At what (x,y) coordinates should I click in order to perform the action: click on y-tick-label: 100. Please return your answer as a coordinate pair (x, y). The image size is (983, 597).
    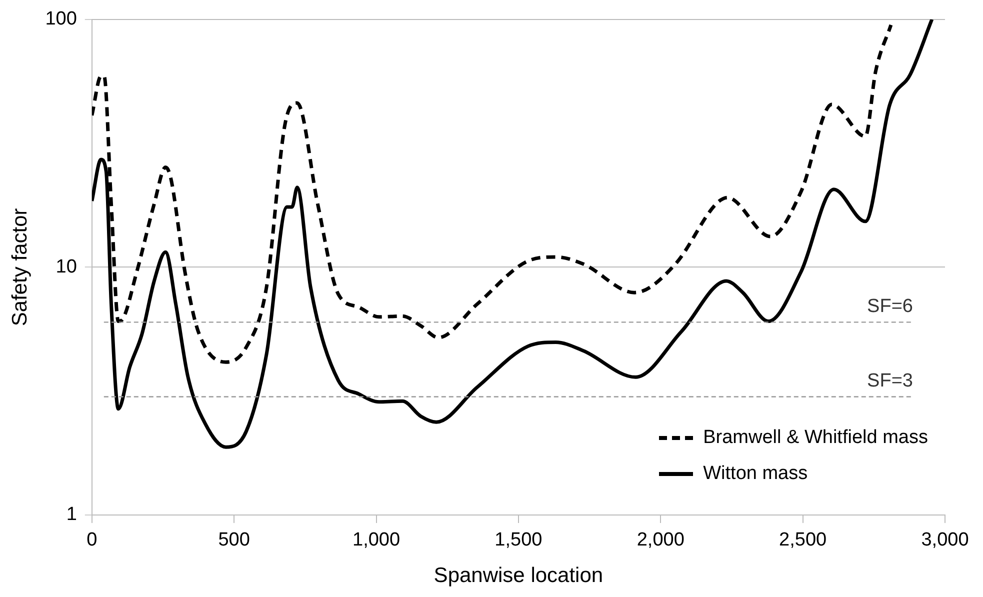
    Looking at the image, I should click on (61, 19).